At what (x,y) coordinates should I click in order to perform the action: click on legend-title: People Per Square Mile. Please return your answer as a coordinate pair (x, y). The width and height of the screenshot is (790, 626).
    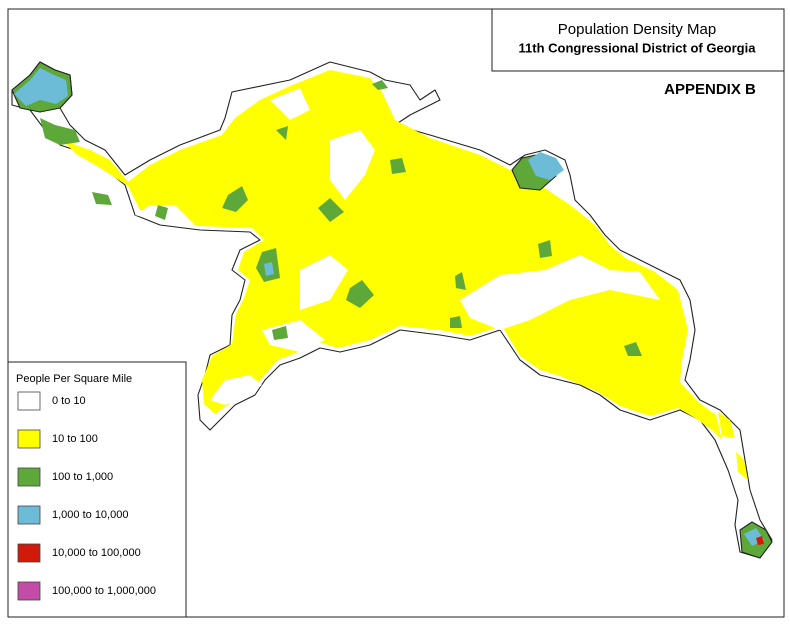
    Looking at the image, I should click on (74, 379).